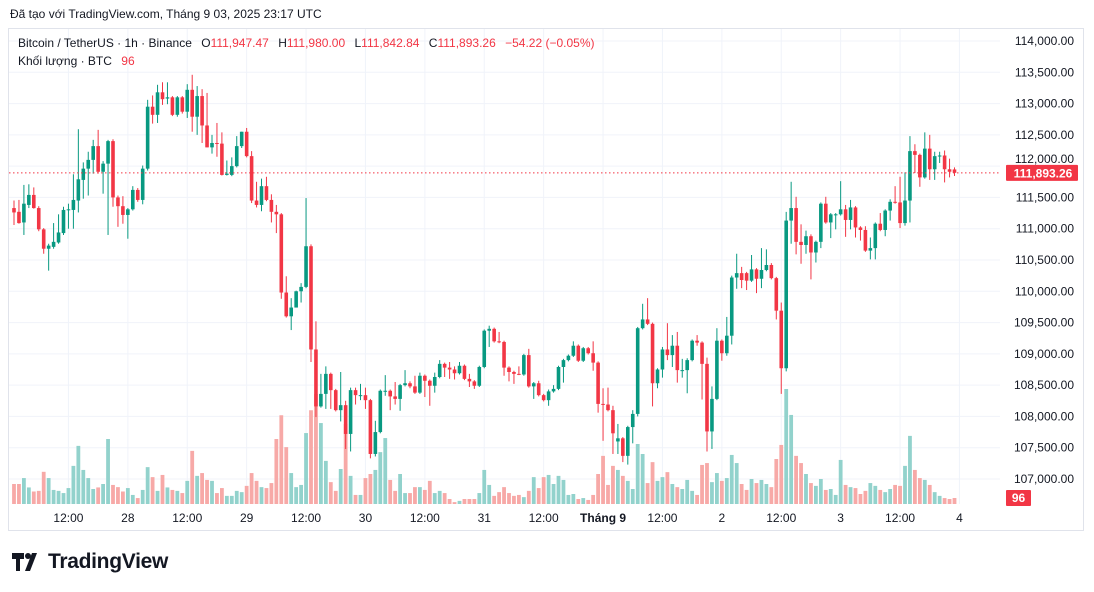  I want to click on legend-close-label: C, so click(433, 43).